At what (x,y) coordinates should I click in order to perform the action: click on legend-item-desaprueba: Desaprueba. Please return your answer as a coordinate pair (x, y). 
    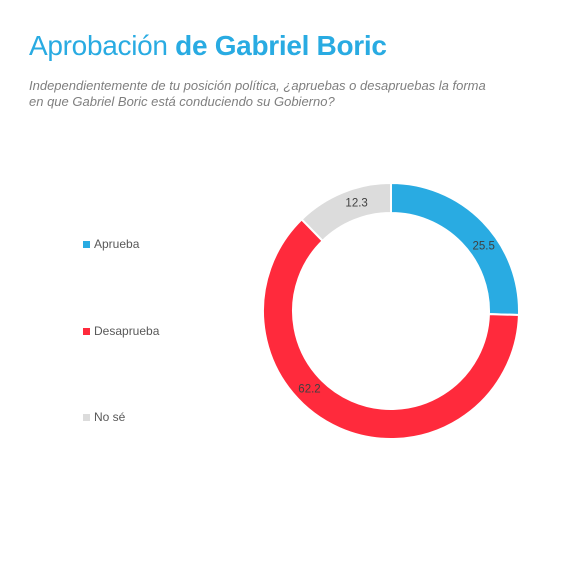
    Looking at the image, I should click on (121, 331).